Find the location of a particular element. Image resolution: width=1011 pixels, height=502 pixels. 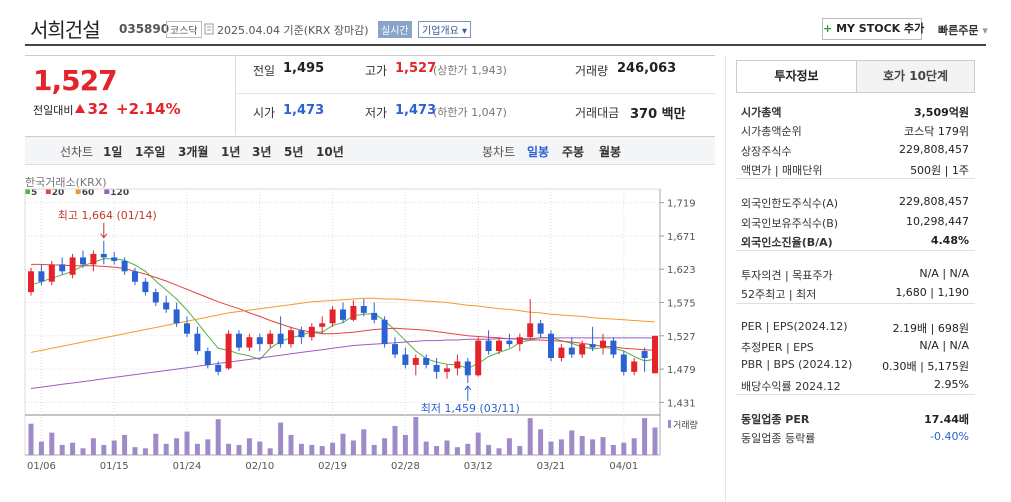

market-badge: 코스닥 is located at coordinates (184, 29).